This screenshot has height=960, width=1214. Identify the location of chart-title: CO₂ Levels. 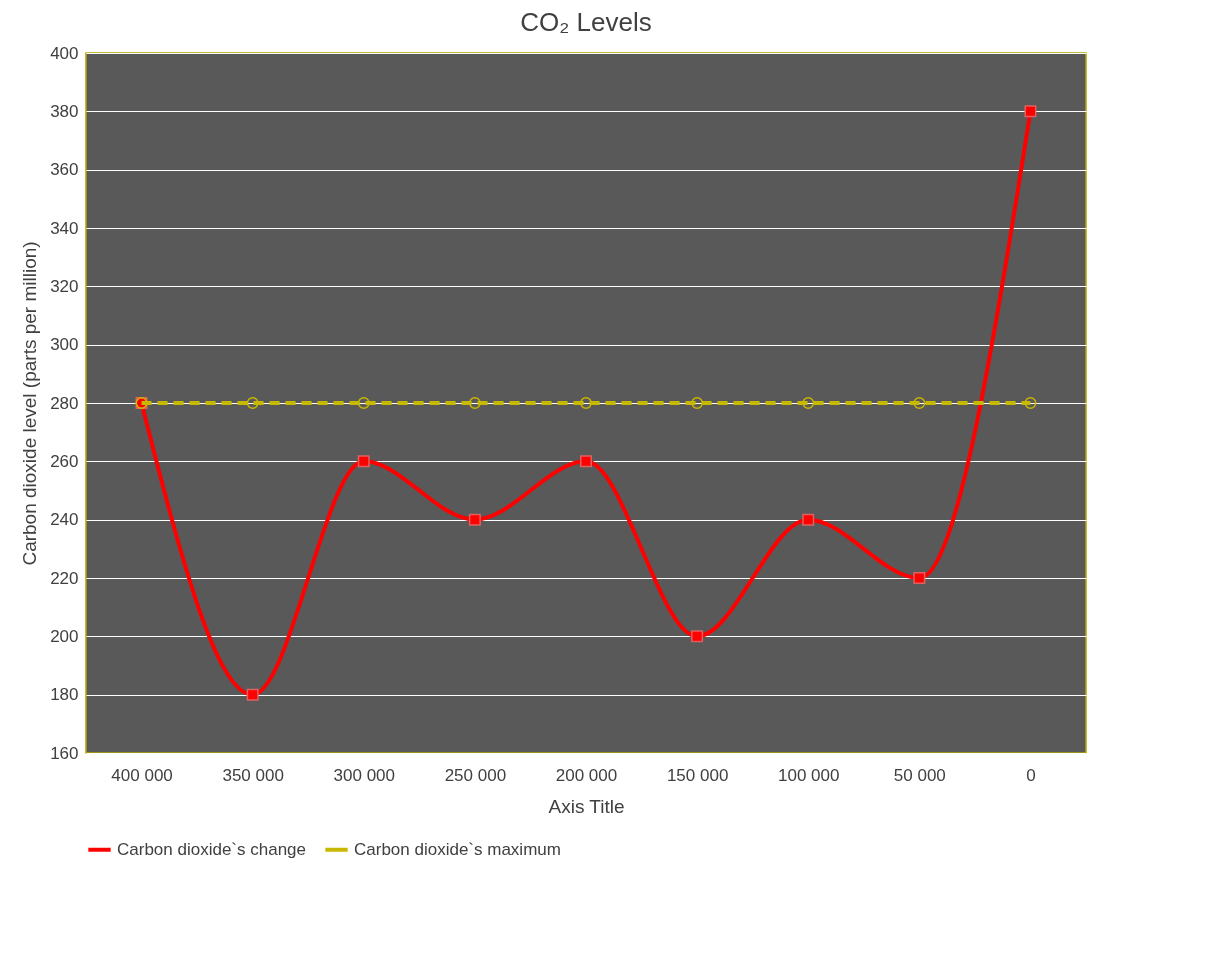
(586, 22).